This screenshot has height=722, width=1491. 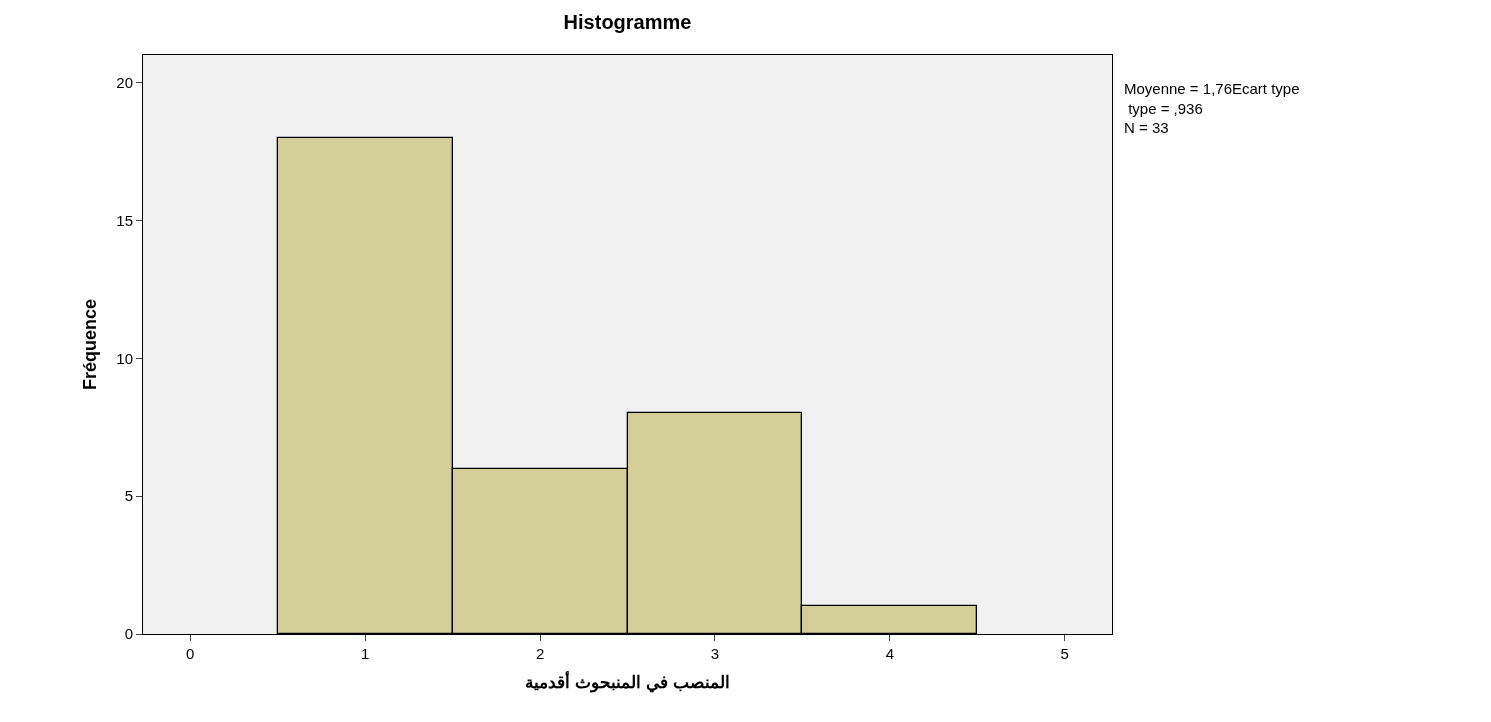 I want to click on x-tick-label: 2, so click(x=540, y=653).